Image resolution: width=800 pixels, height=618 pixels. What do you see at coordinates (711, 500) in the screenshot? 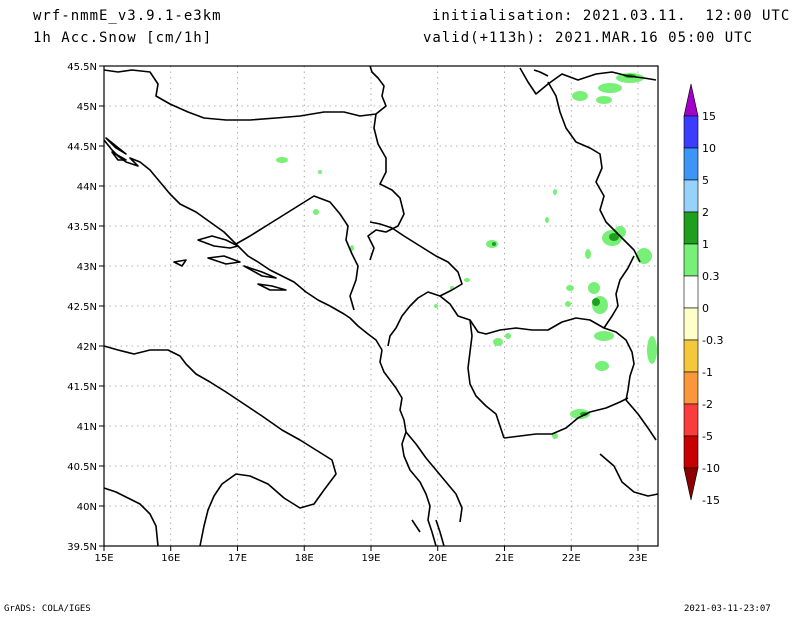
I see `colorbar-label: -15` at bounding box center [711, 500].